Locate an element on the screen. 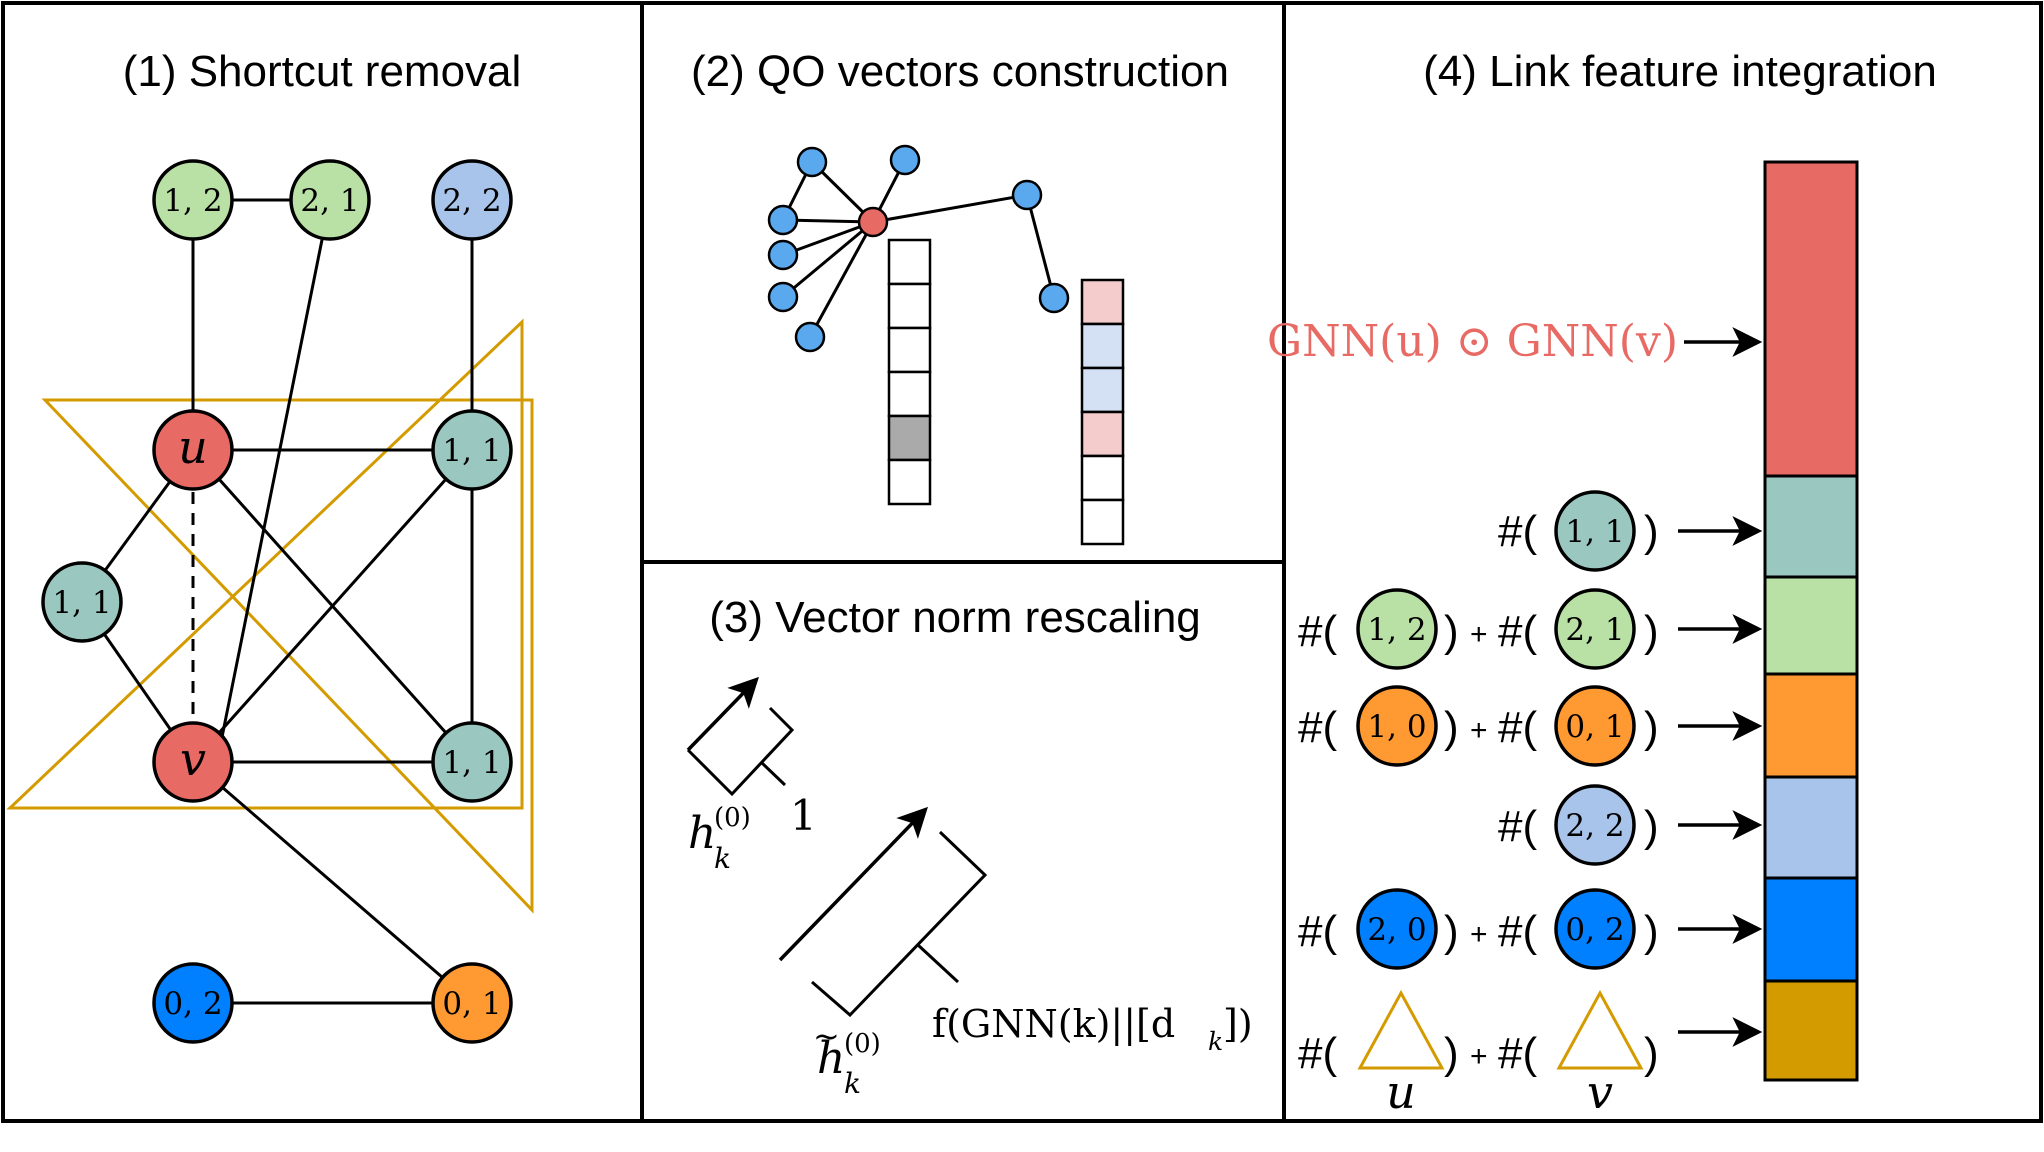 This screenshot has height=1152, width=2044. node-u-label: u is located at coordinates (193, 447).